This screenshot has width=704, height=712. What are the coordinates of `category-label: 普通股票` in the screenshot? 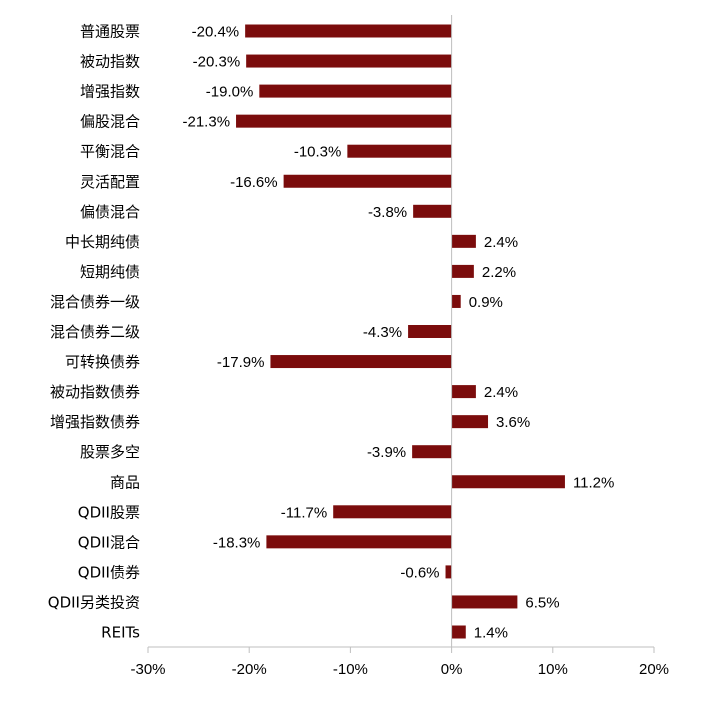 It's located at (110, 32).